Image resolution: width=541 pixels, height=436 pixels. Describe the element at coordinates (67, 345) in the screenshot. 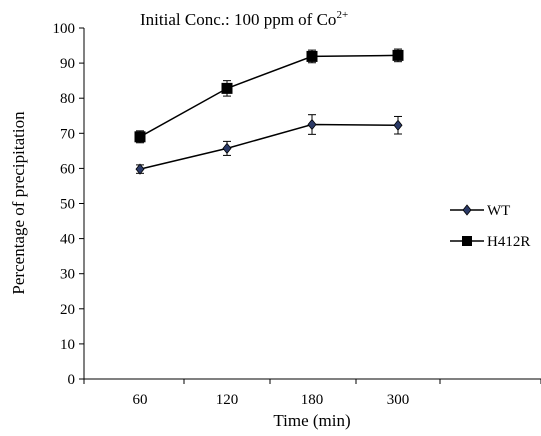

I see `y-tick-label-10: 10` at that location.